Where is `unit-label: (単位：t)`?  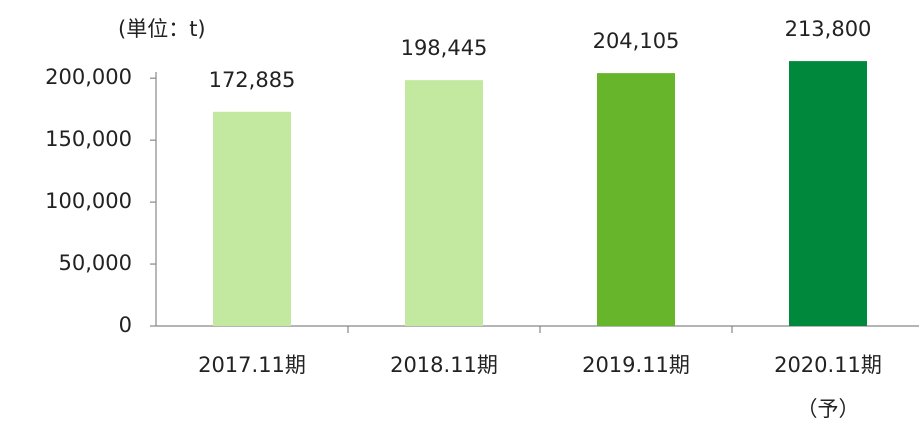
unit-label: (単位：t) is located at coordinates (162, 29).